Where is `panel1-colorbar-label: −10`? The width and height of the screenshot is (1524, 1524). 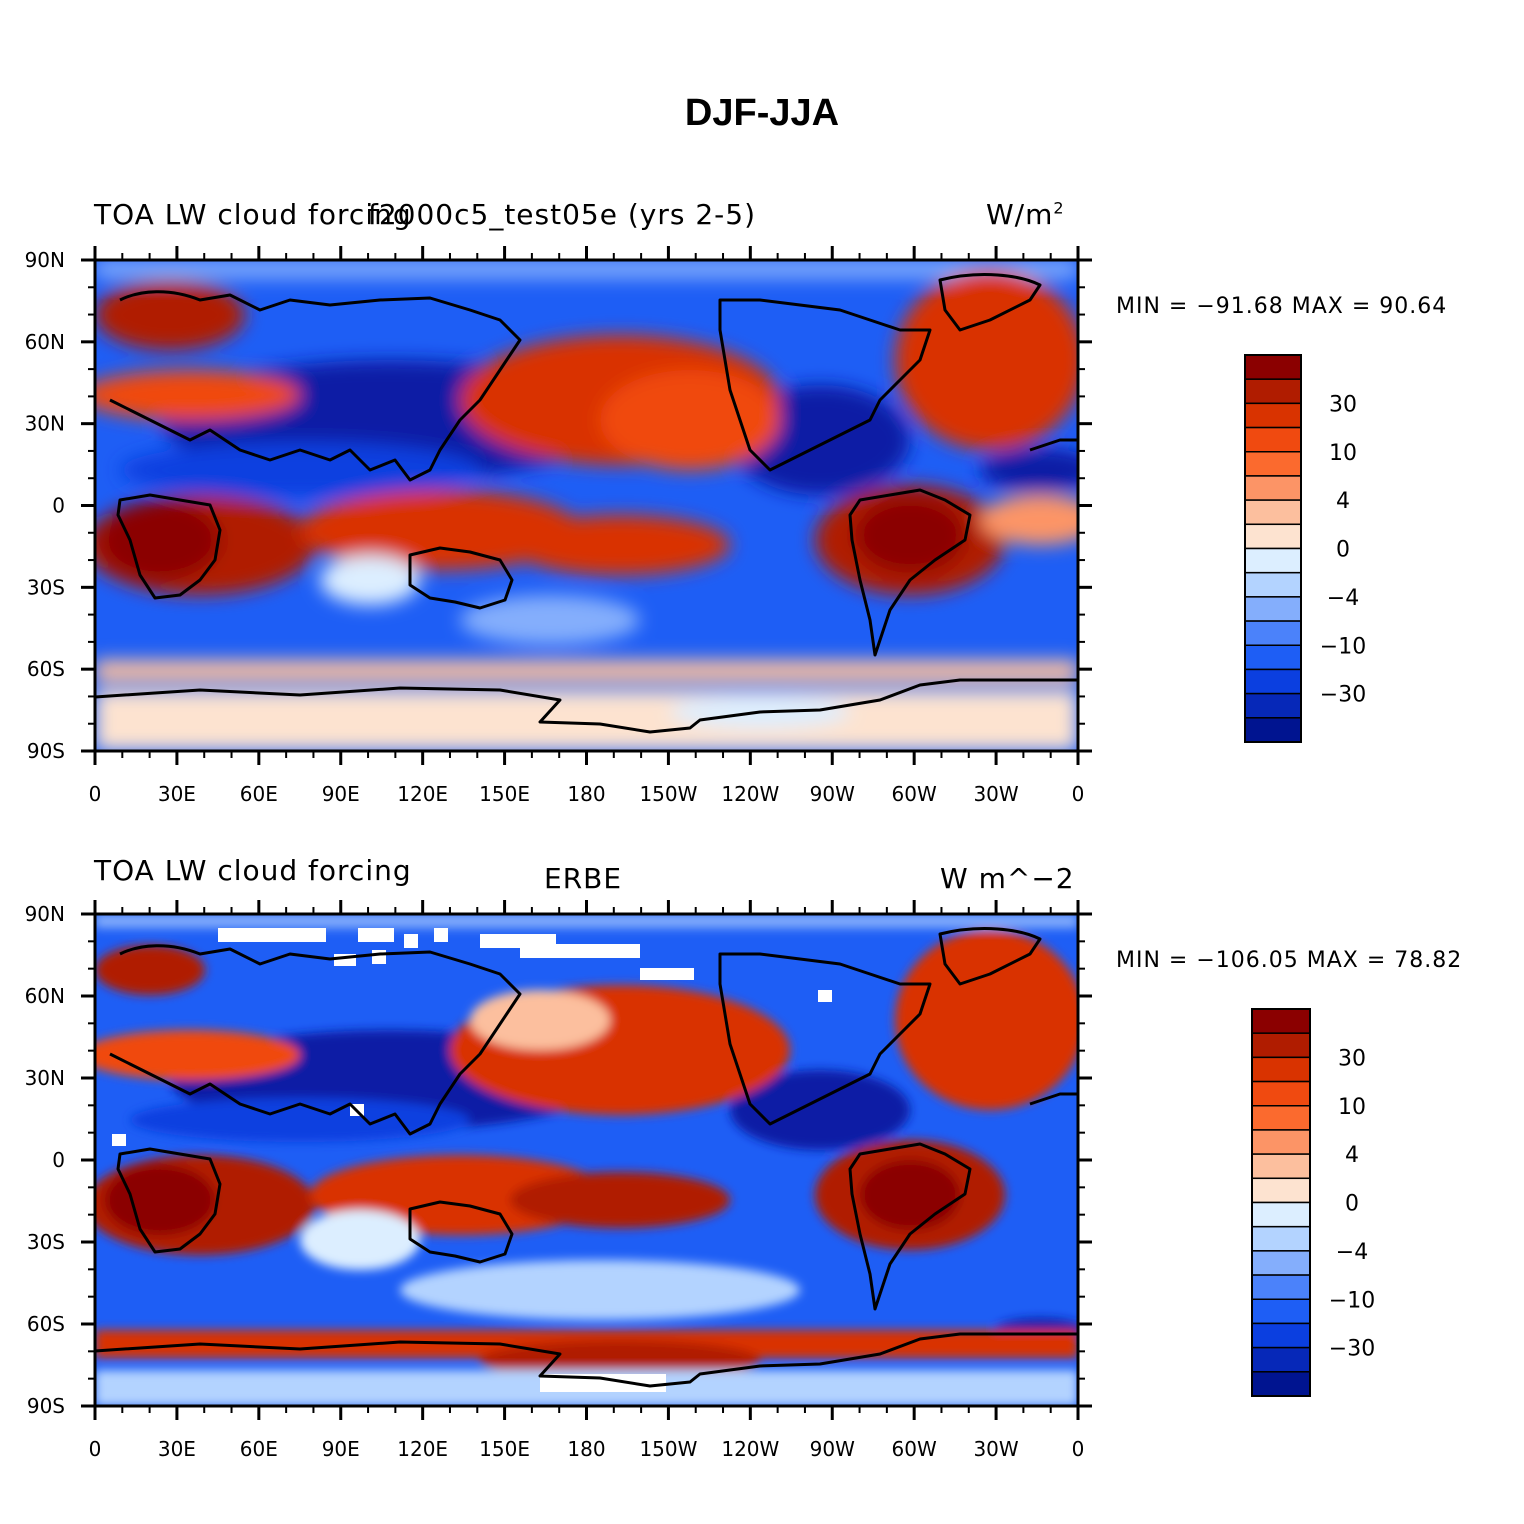
panel1-colorbar-label: −10 is located at coordinates (1343, 646).